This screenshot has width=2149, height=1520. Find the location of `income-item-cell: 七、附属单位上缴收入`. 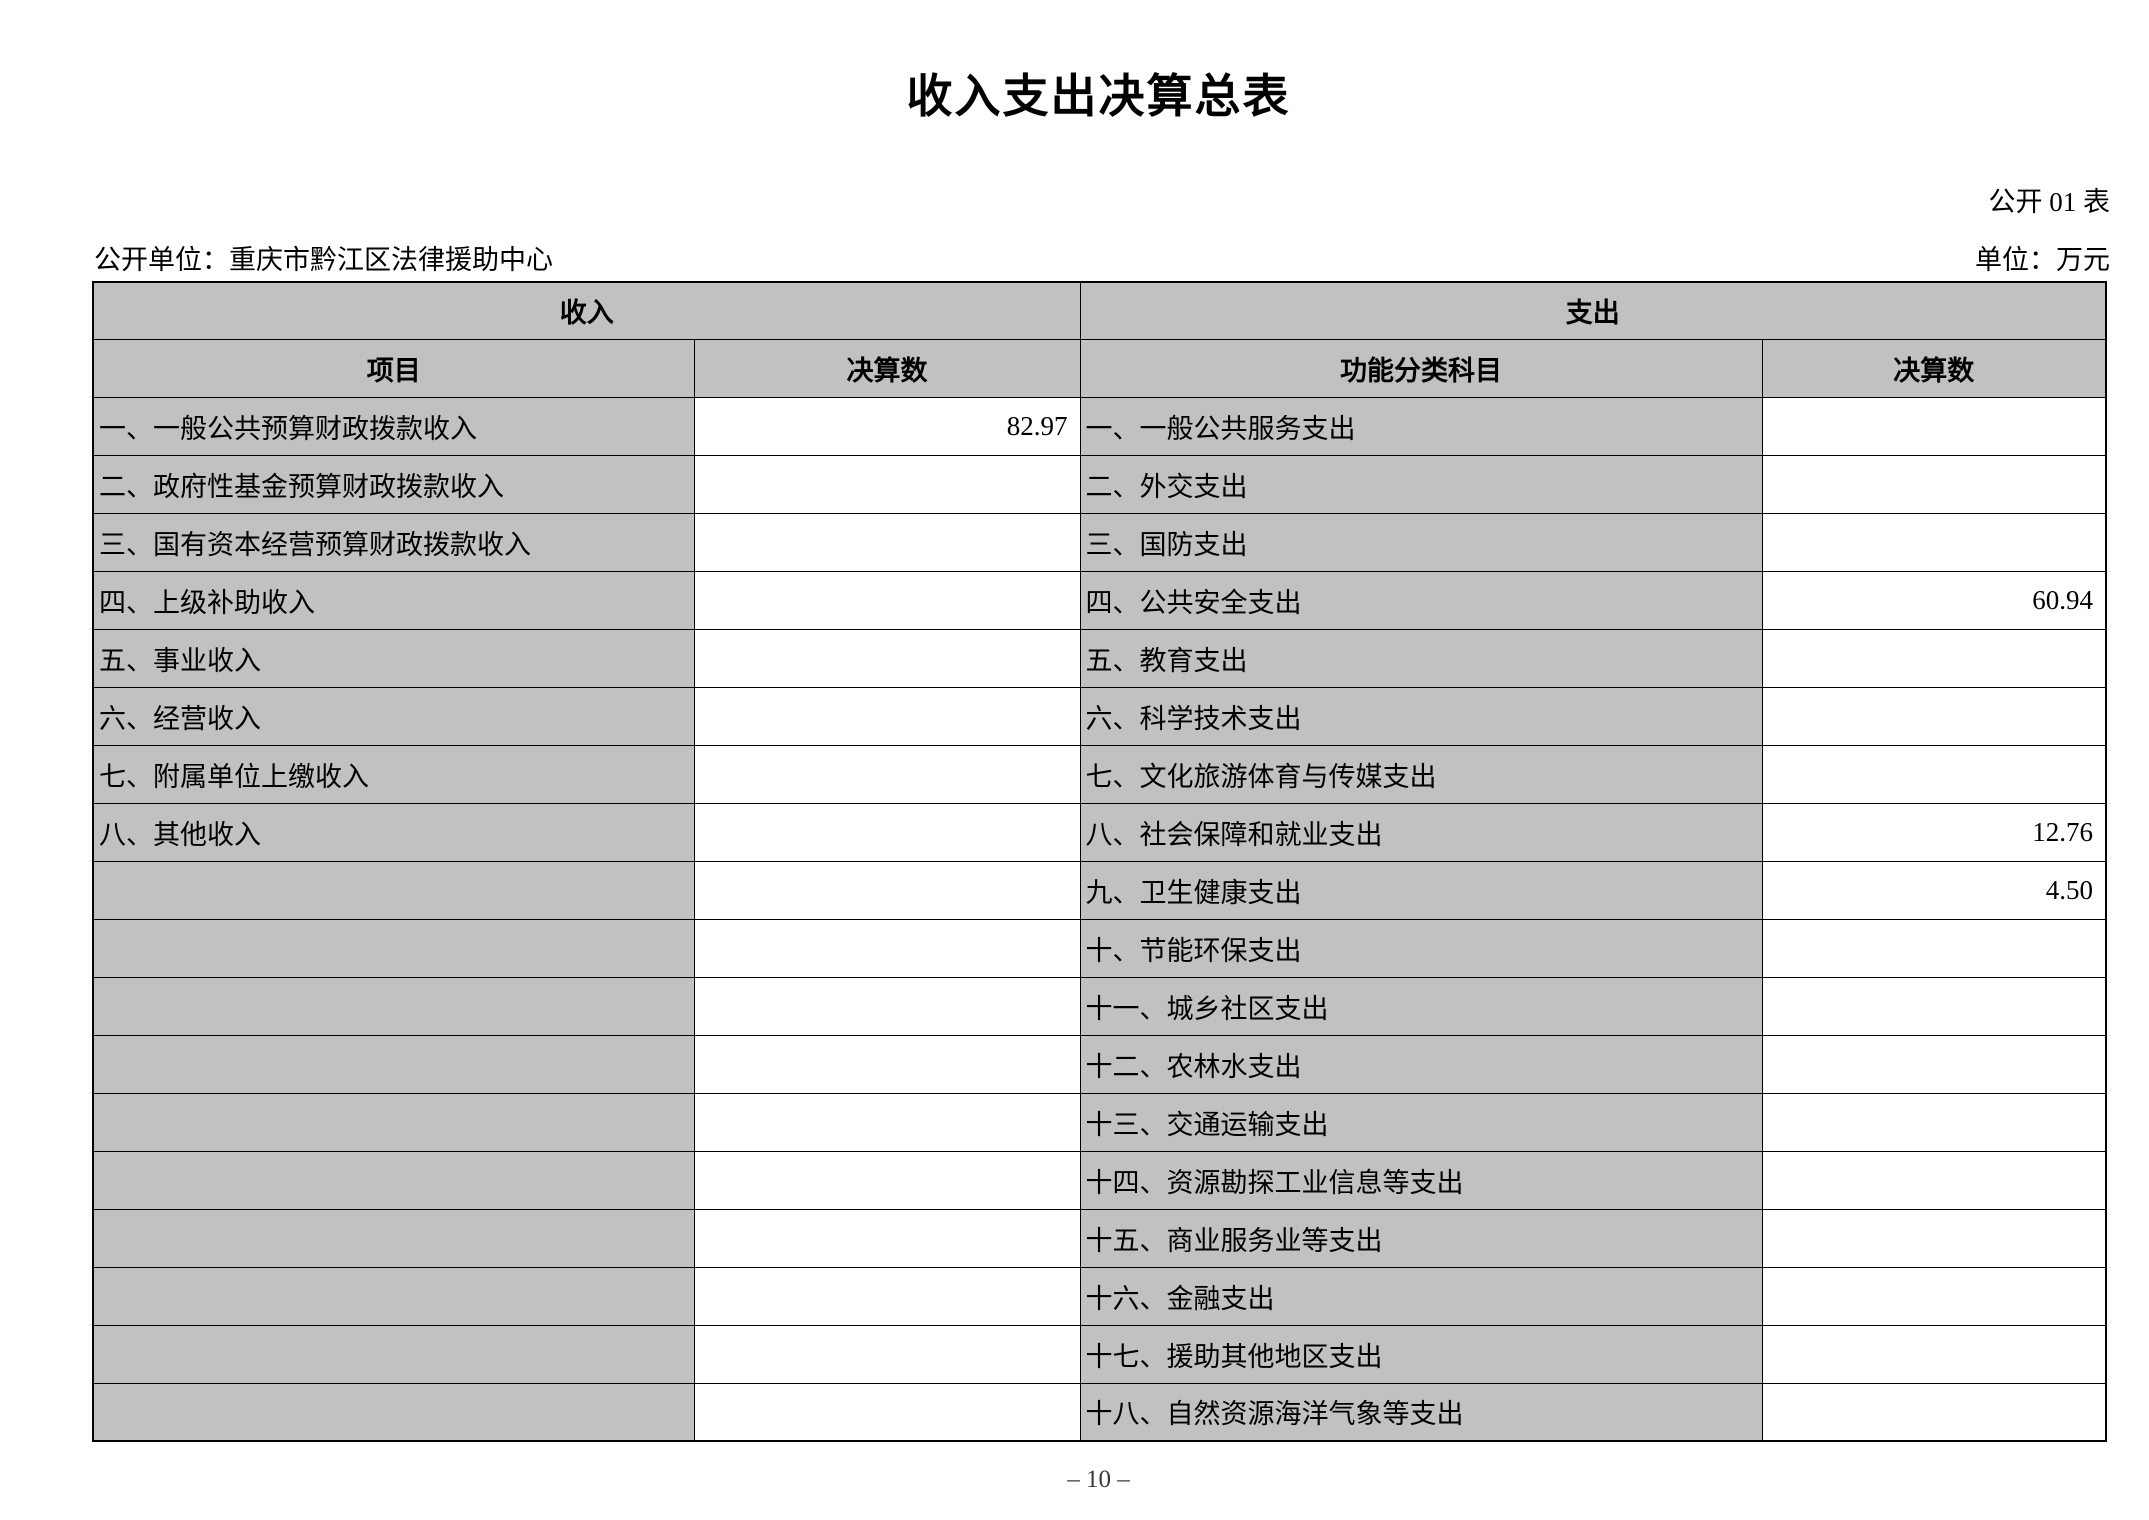

income-item-cell: 七、附属单位上缴收入 is located at coordinates (393, 774).